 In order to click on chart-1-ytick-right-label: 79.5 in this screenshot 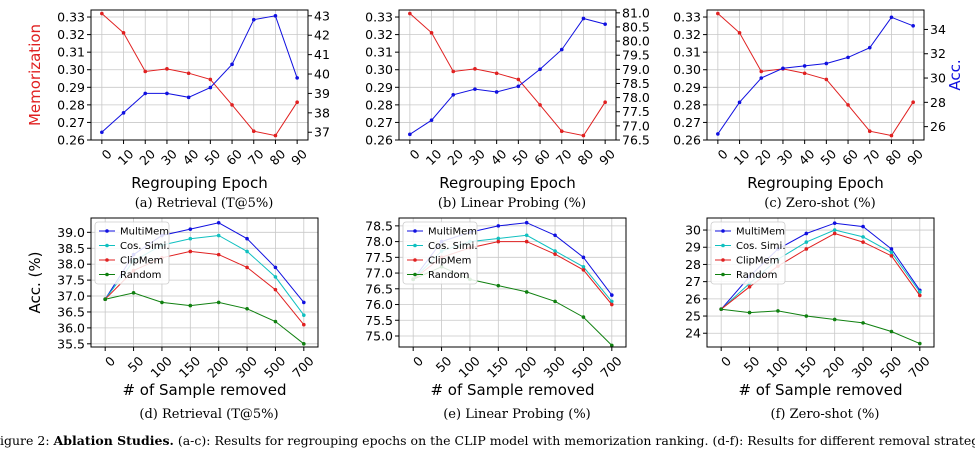, I will do `click(636, 55)`.